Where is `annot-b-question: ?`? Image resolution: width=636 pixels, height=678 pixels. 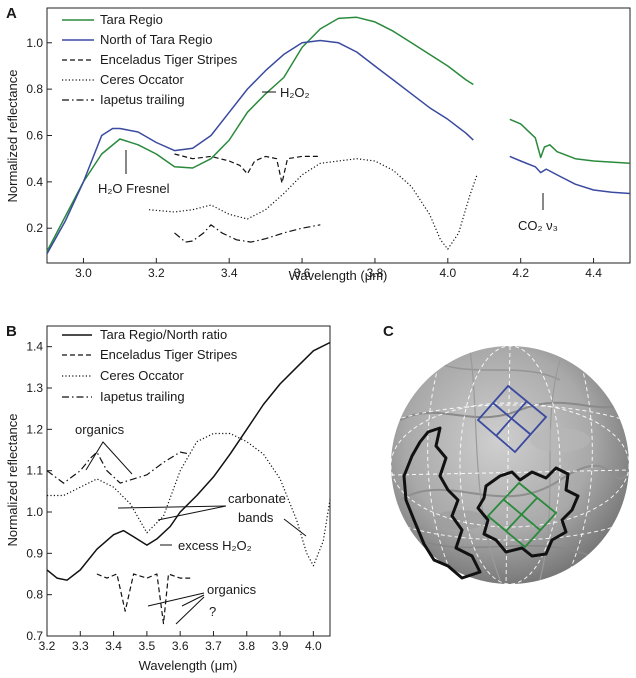 annot-b-question: ? is located at coordinates (212, 611).